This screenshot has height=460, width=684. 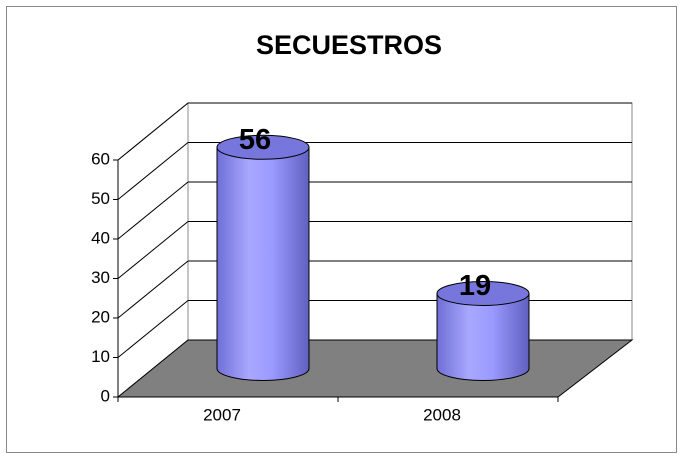 What do you see at coordinates (222, 414) in the screenshot?
I see `x-tick-label: 2007` at bounding box center [222, 414].